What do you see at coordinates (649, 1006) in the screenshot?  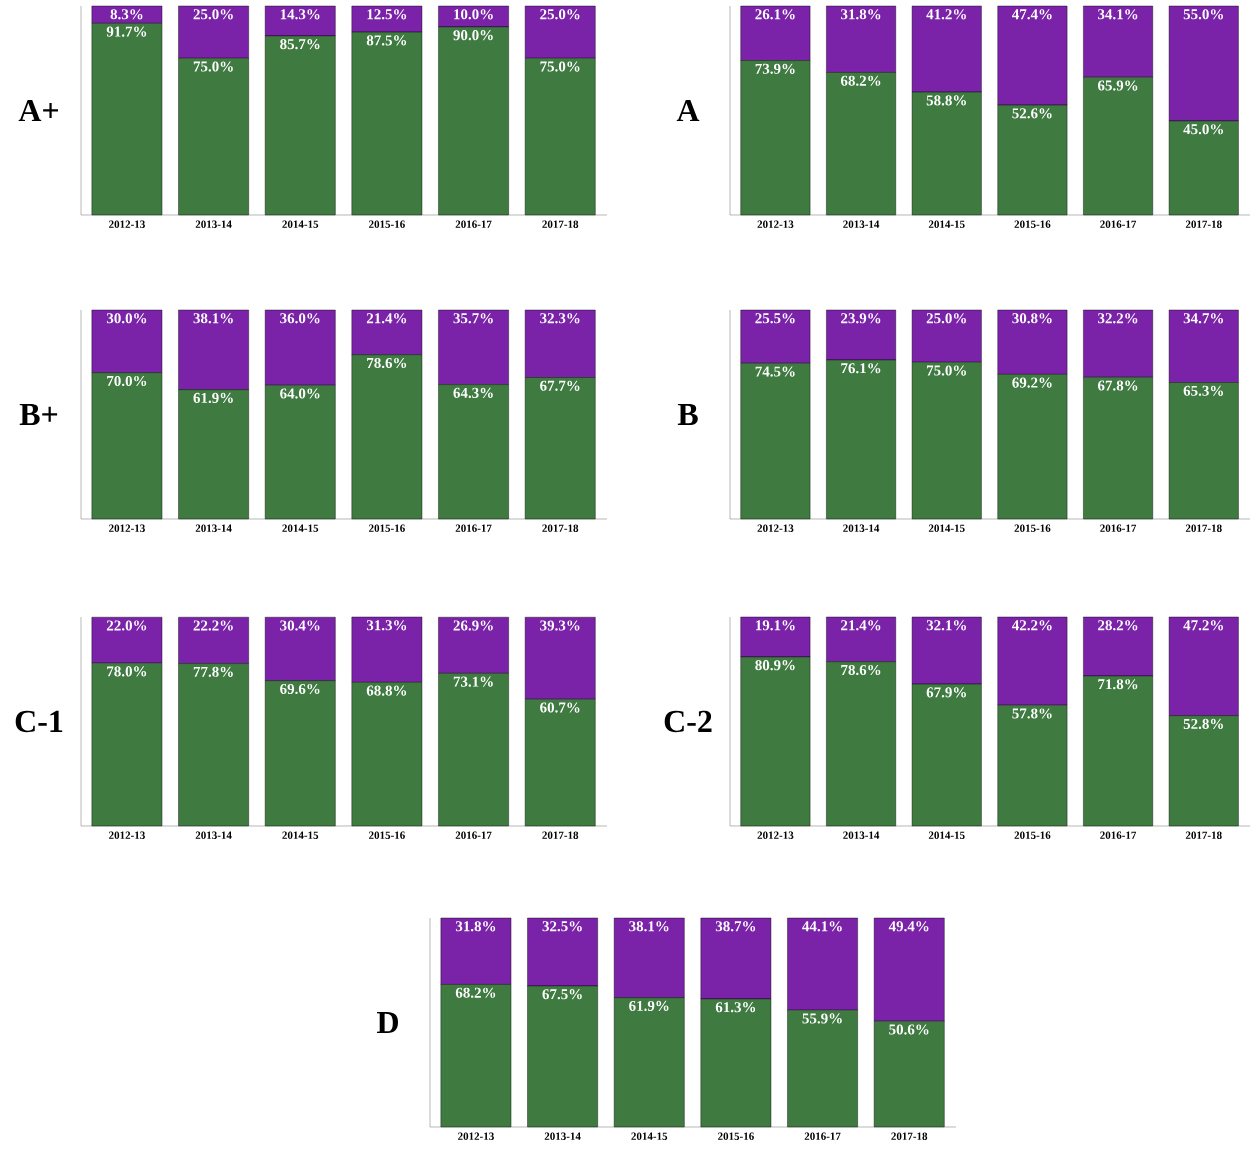 I see `data-label: 61.9%` at bounding box center [649, 1006].